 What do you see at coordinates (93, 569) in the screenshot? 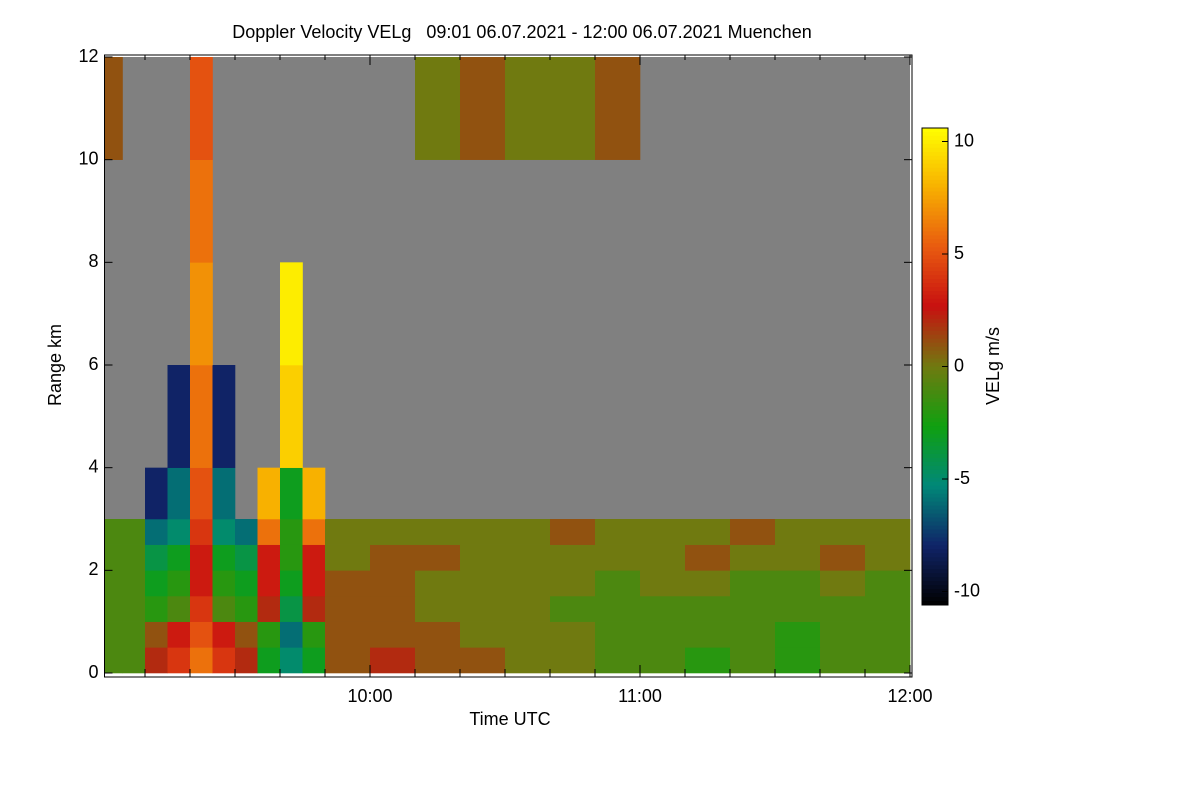
I see `y-tick-label: 2` at bounding box center [93, 569].